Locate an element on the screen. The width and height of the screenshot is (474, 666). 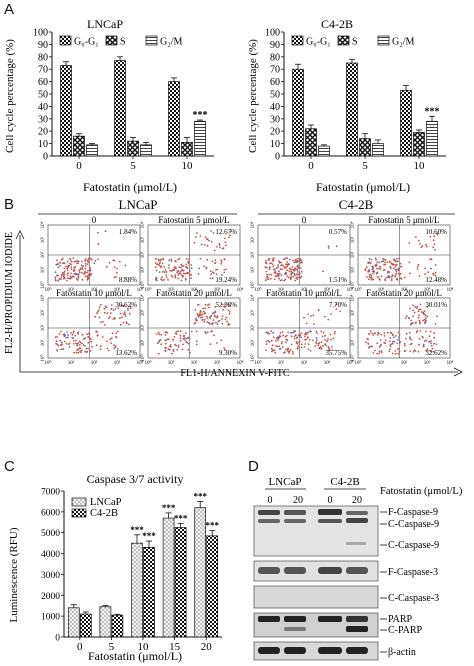
a-left-ylabel: Cell cycle percentage (%) is located at coordinates (10, 96).